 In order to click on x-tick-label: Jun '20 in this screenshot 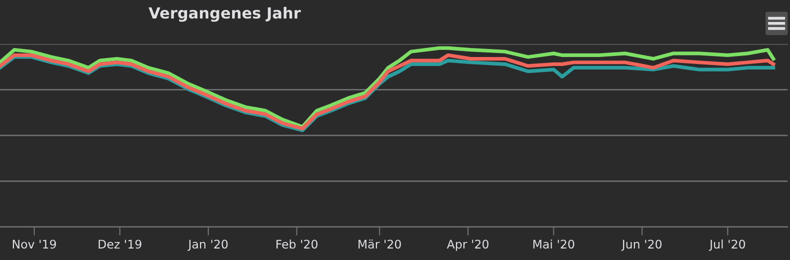, I will do `click(641, 245)`.